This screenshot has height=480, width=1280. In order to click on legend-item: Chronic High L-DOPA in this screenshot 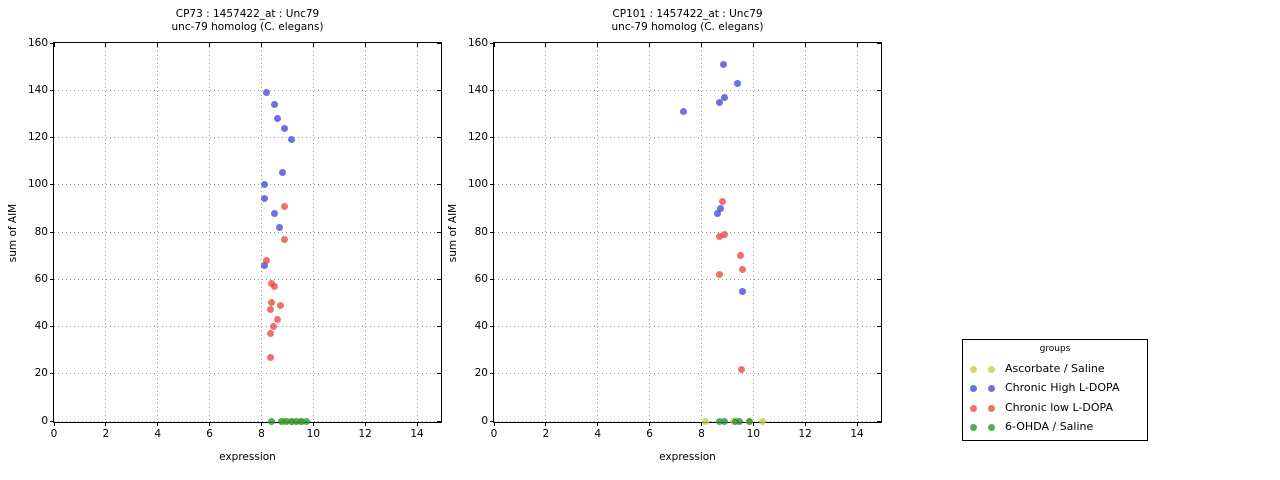, I will do `click(1055, 388)`.